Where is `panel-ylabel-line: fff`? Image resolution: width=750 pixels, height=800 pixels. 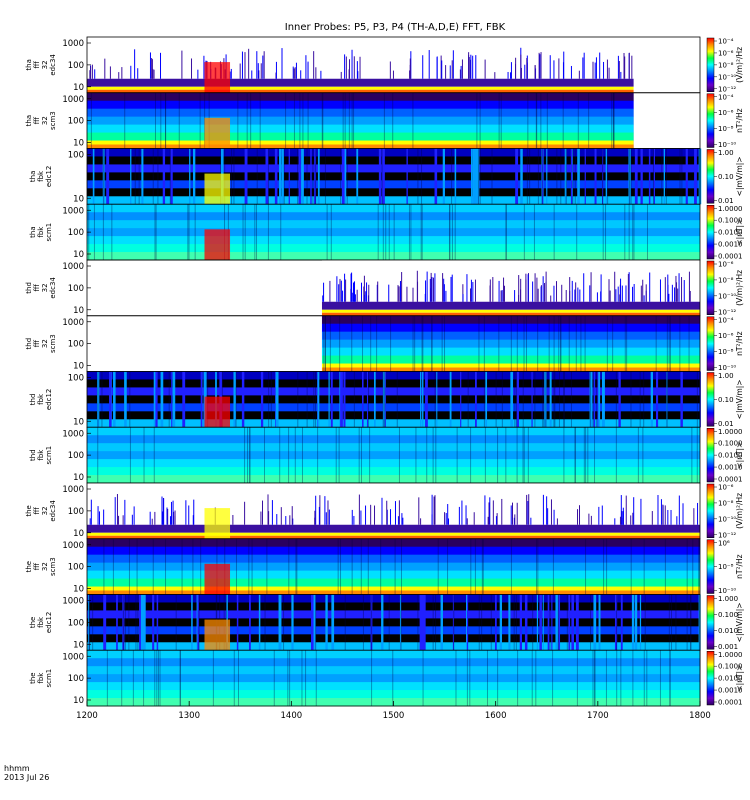 panel-ylabel-line: fff is located at coordinates (37, 343).